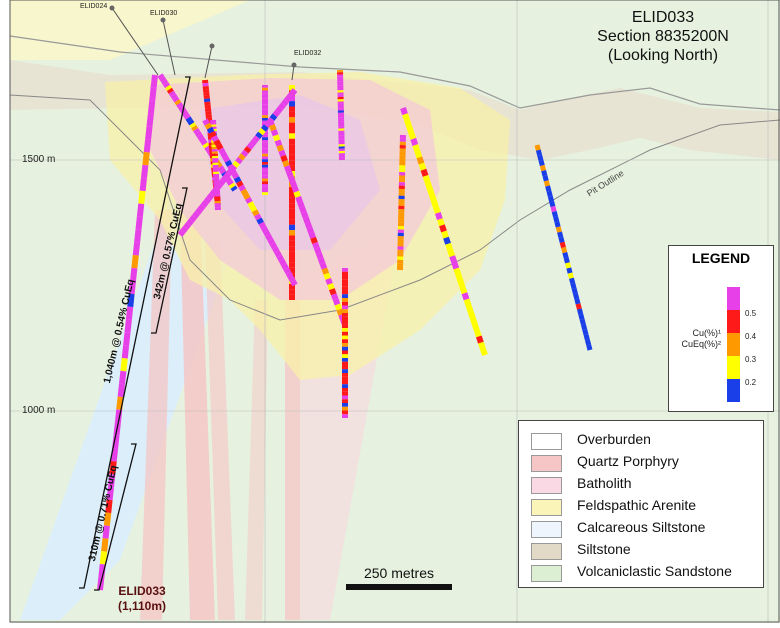  Describe the element at coordinates (733, 344) in the screenshot. I see `grade-swatch-orange` at that location.